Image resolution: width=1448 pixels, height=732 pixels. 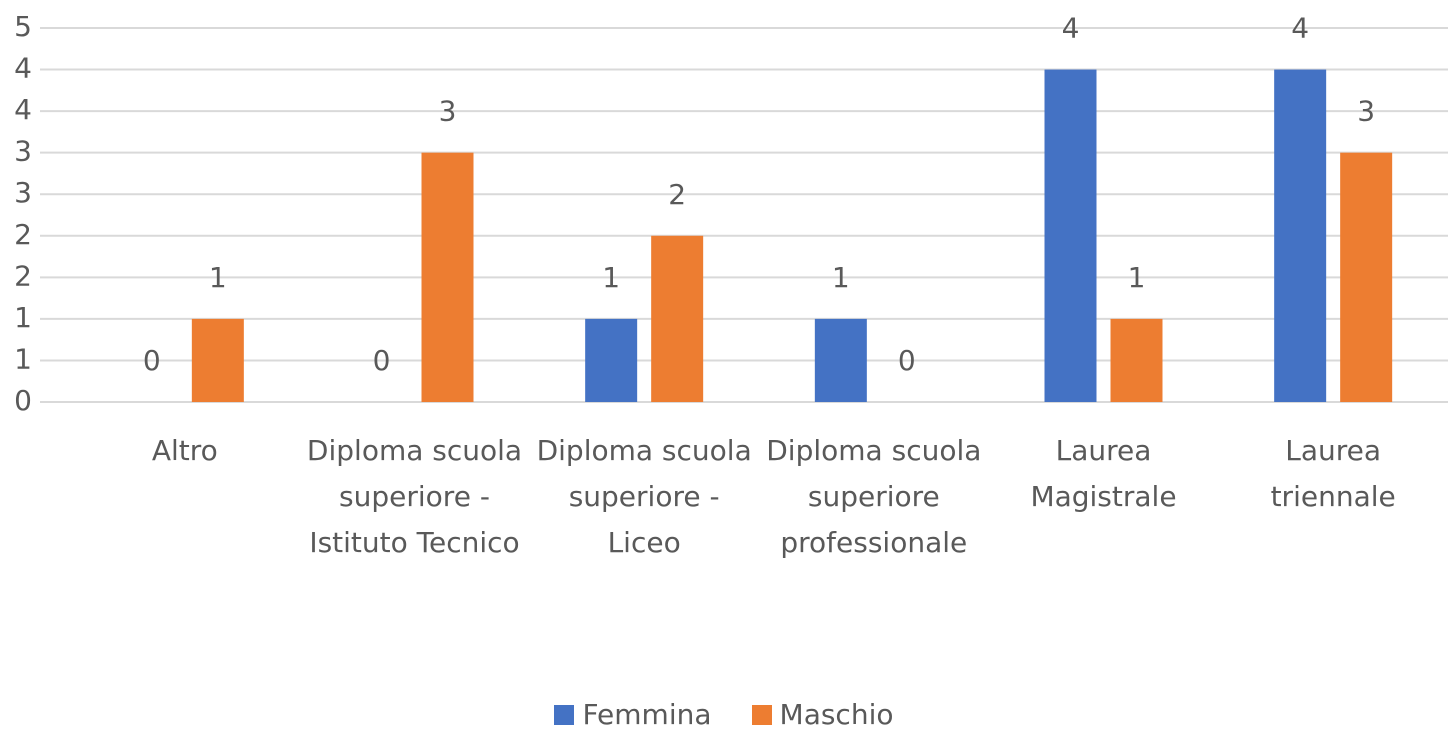 I want to click on x-tick-label: Diploma scuola superiore - Liceo, so click(x=644, y=496).